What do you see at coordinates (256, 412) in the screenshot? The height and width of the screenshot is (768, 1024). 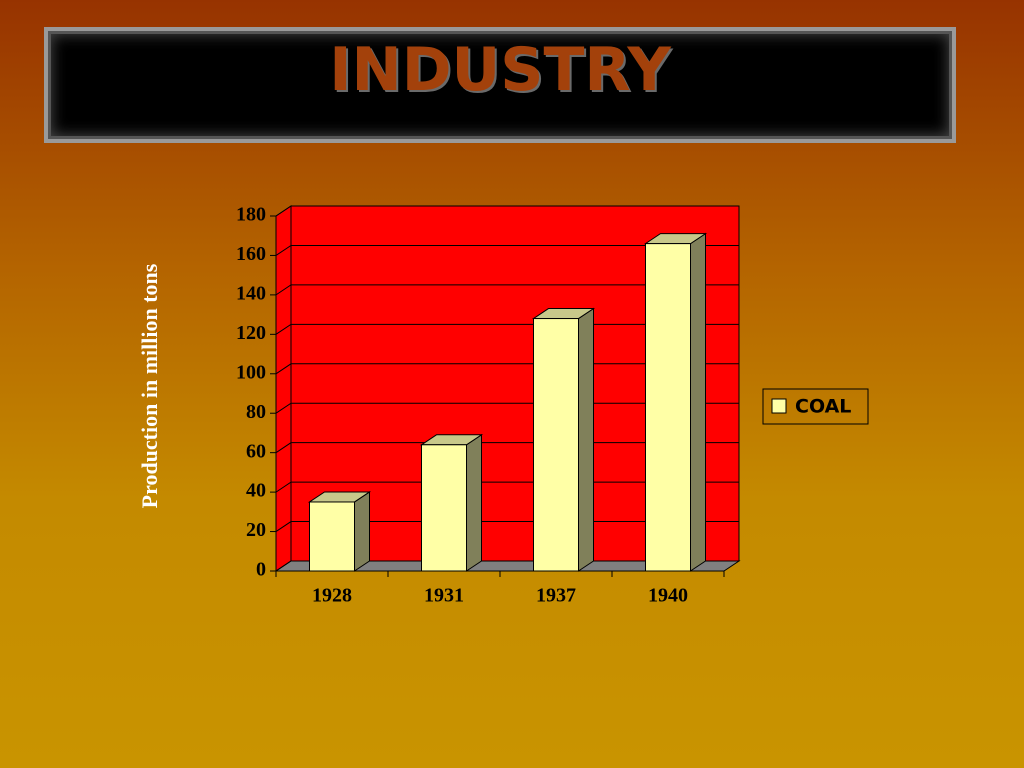 I see `y-tick-label: 80` at bounding box center [256, 412].